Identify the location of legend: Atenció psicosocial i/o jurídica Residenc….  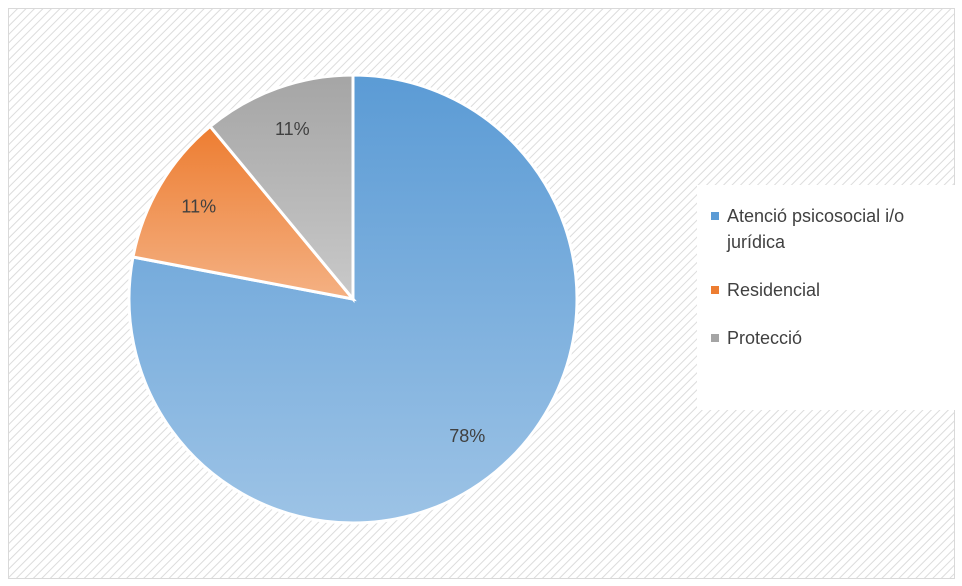
(827, 297).